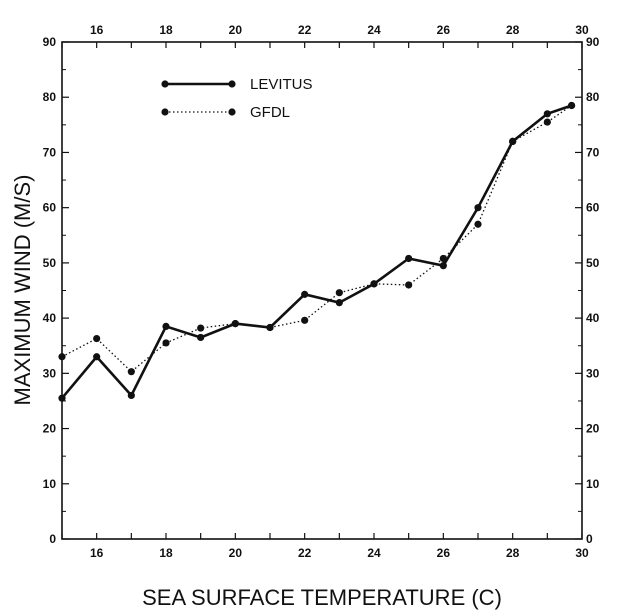 This screenshot has height=615, width=623. What do you see at coordinates (322, 597) in the screenshot?
I see `x-axis-title: SEA SURFACE TEMPERATURE (C)` at bounding box center [322, 597].